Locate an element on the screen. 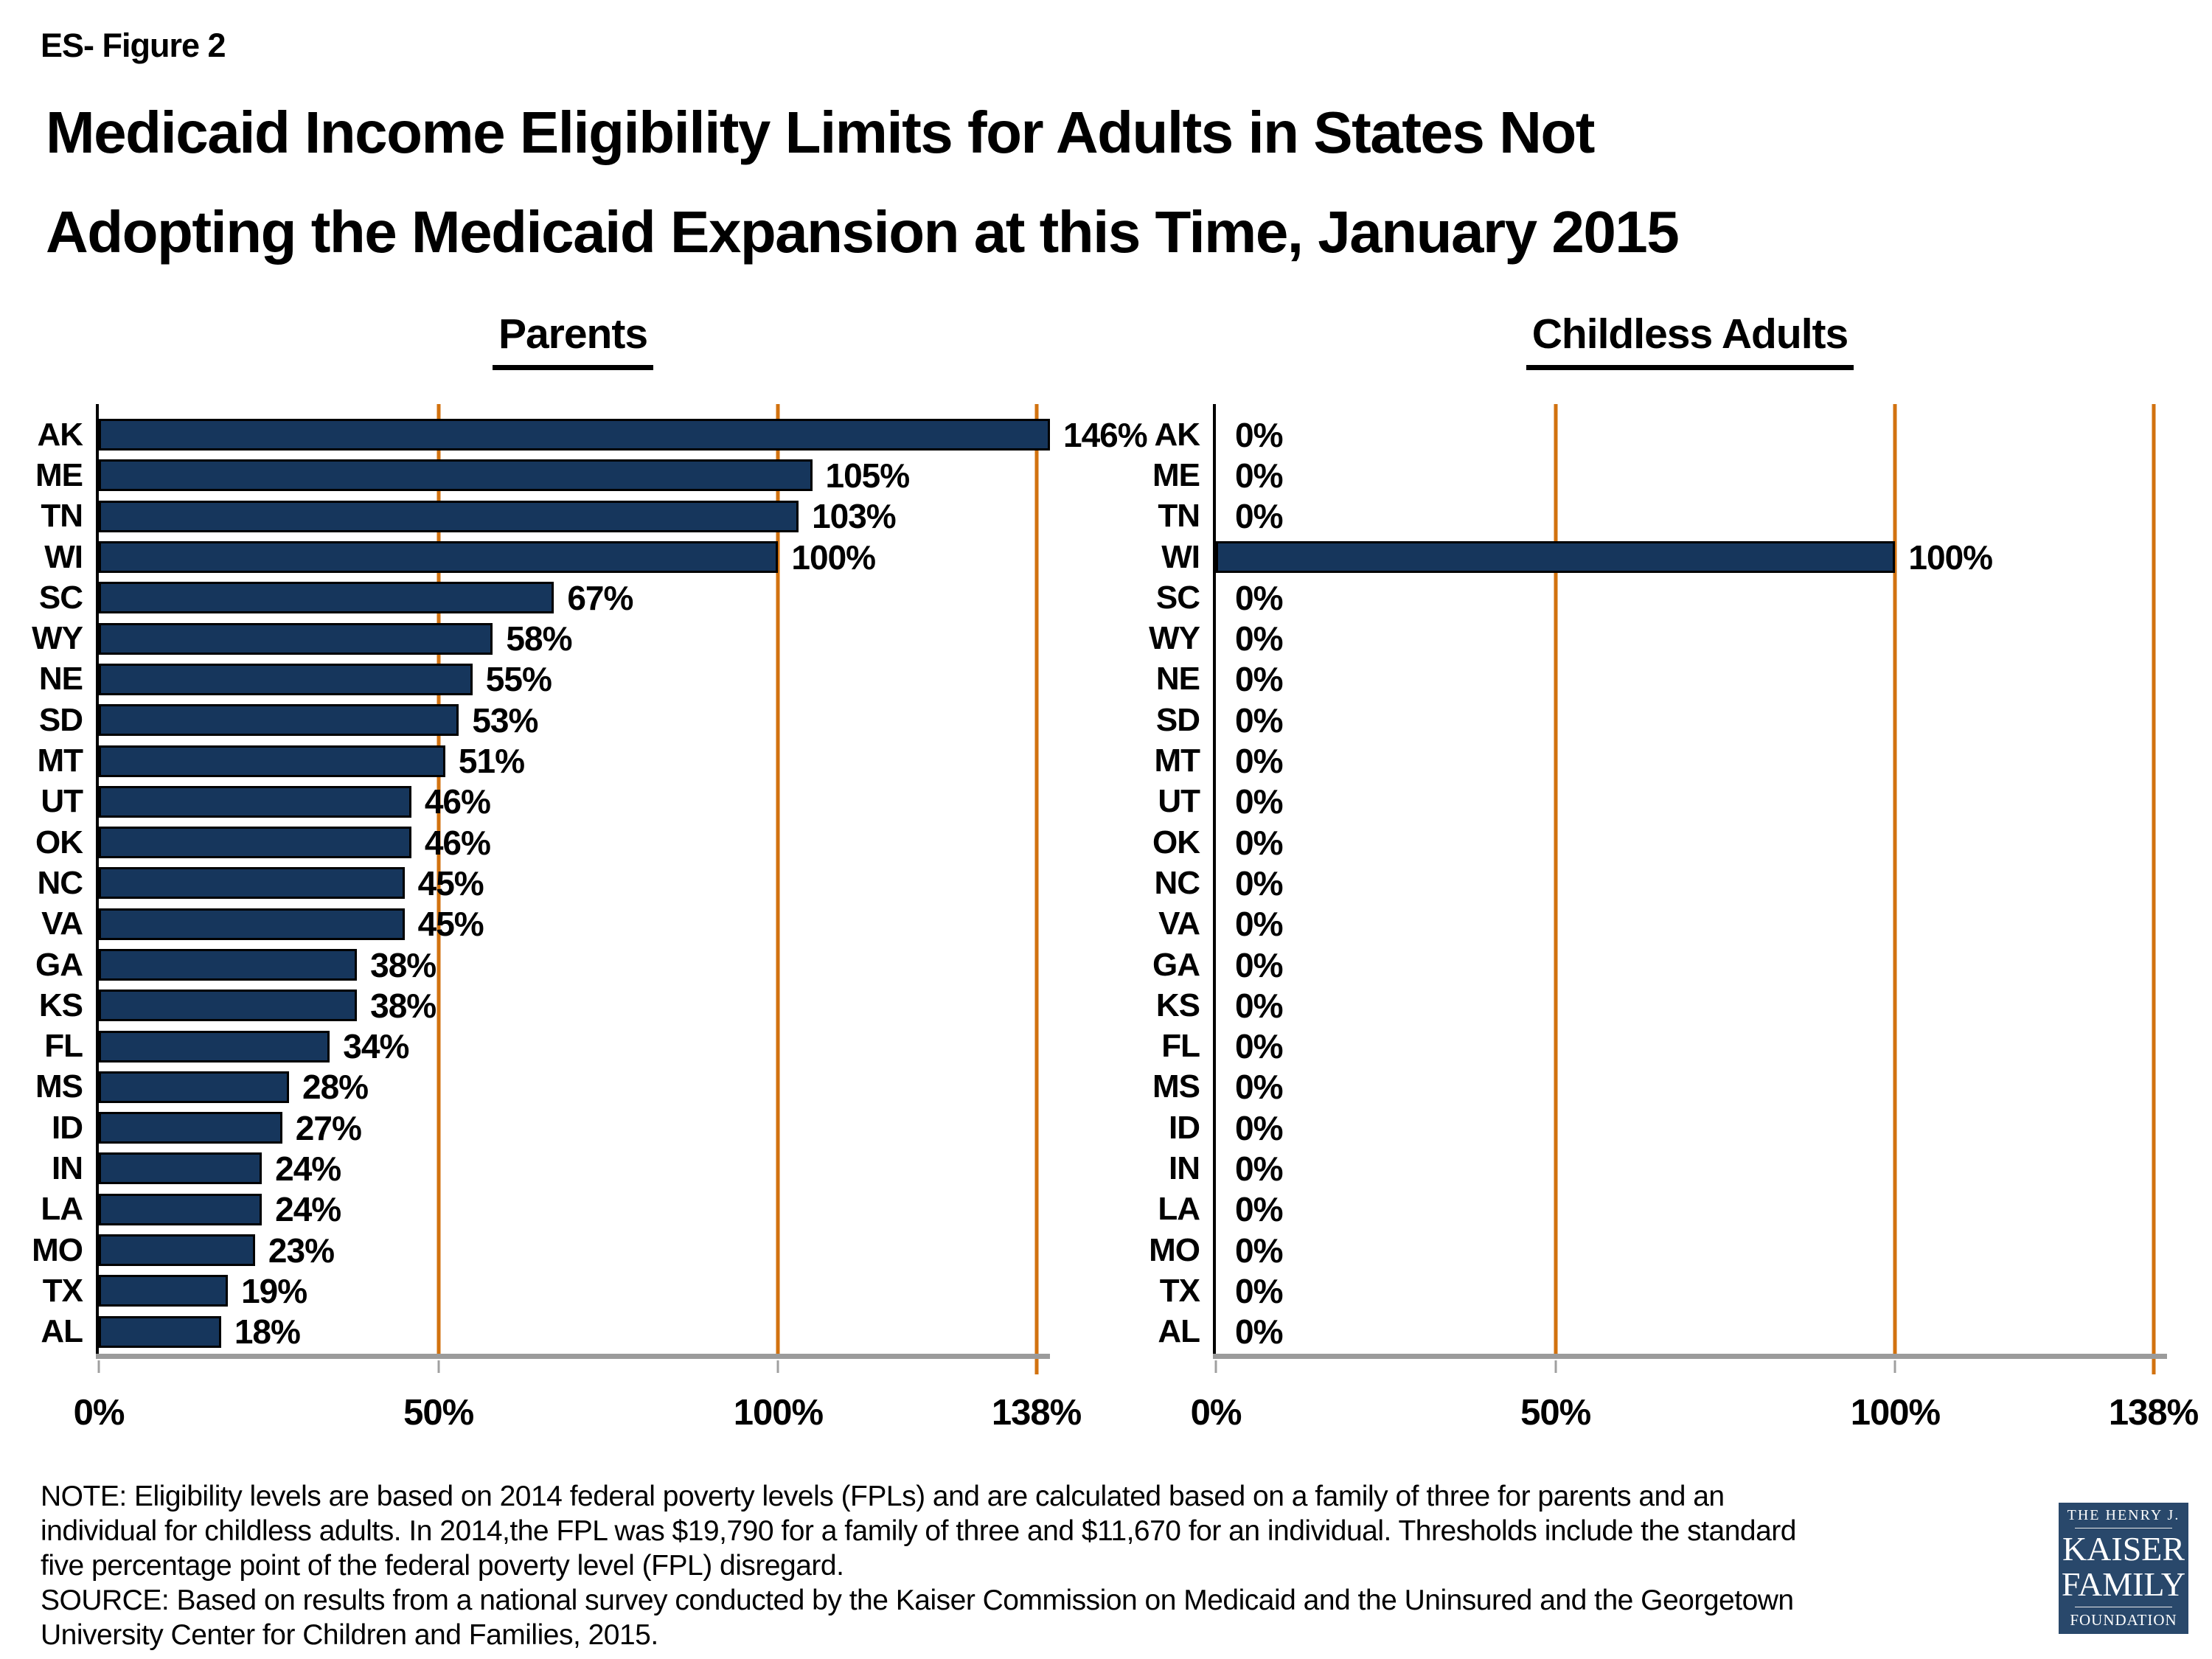  bar-row-ak: AK 146% is located at coordinates (592, 434).